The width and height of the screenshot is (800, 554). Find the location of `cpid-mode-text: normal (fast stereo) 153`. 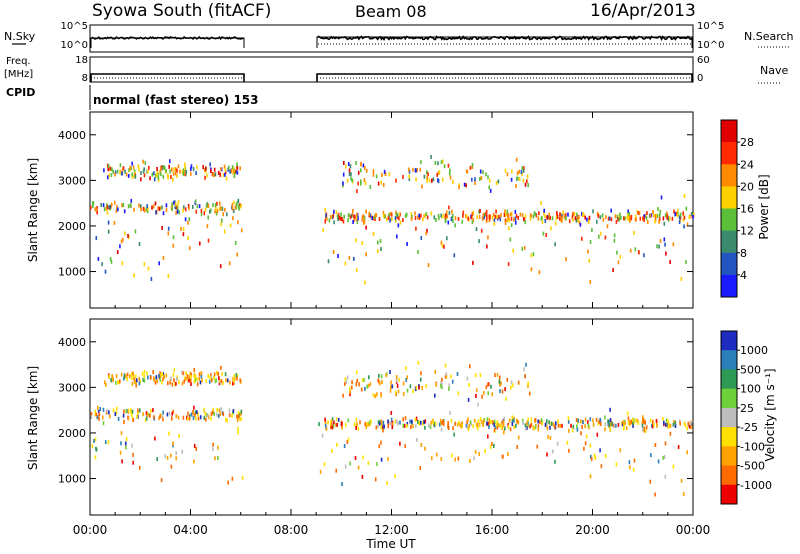

cpid-mode-text: normal (fast stereo) 153 is located at coordinates (176, 100).